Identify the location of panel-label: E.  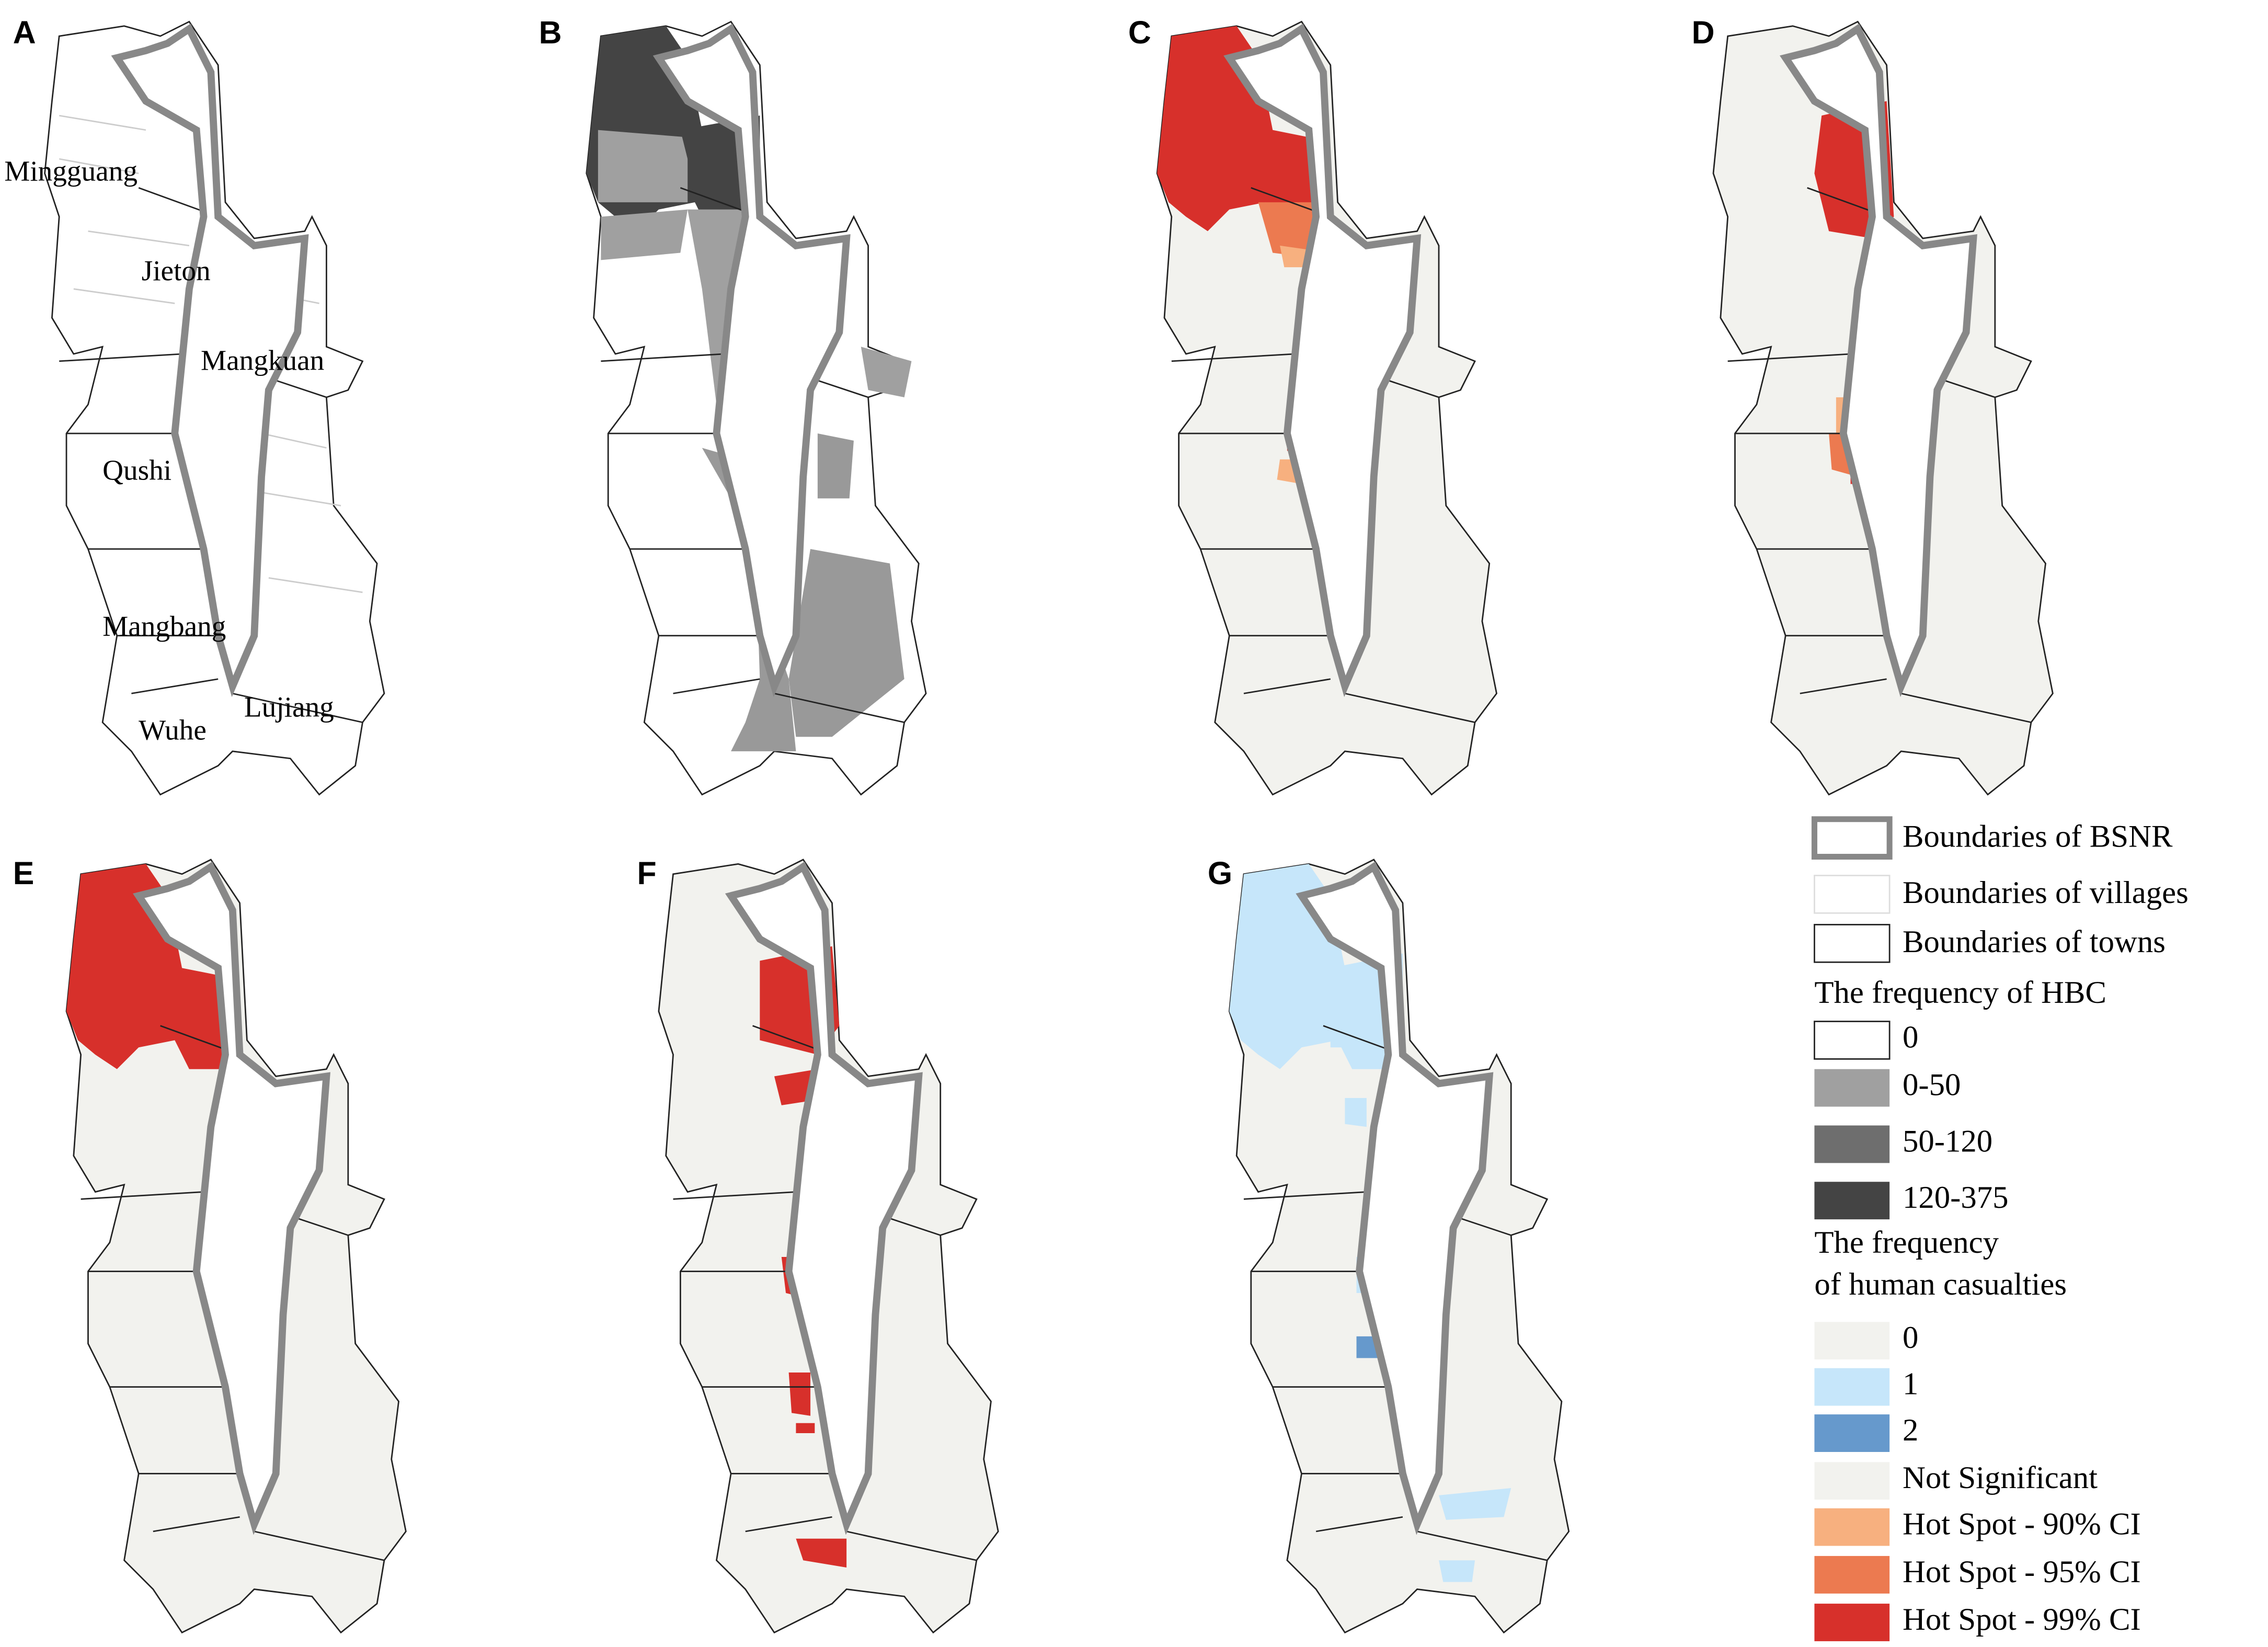
(24, 873).